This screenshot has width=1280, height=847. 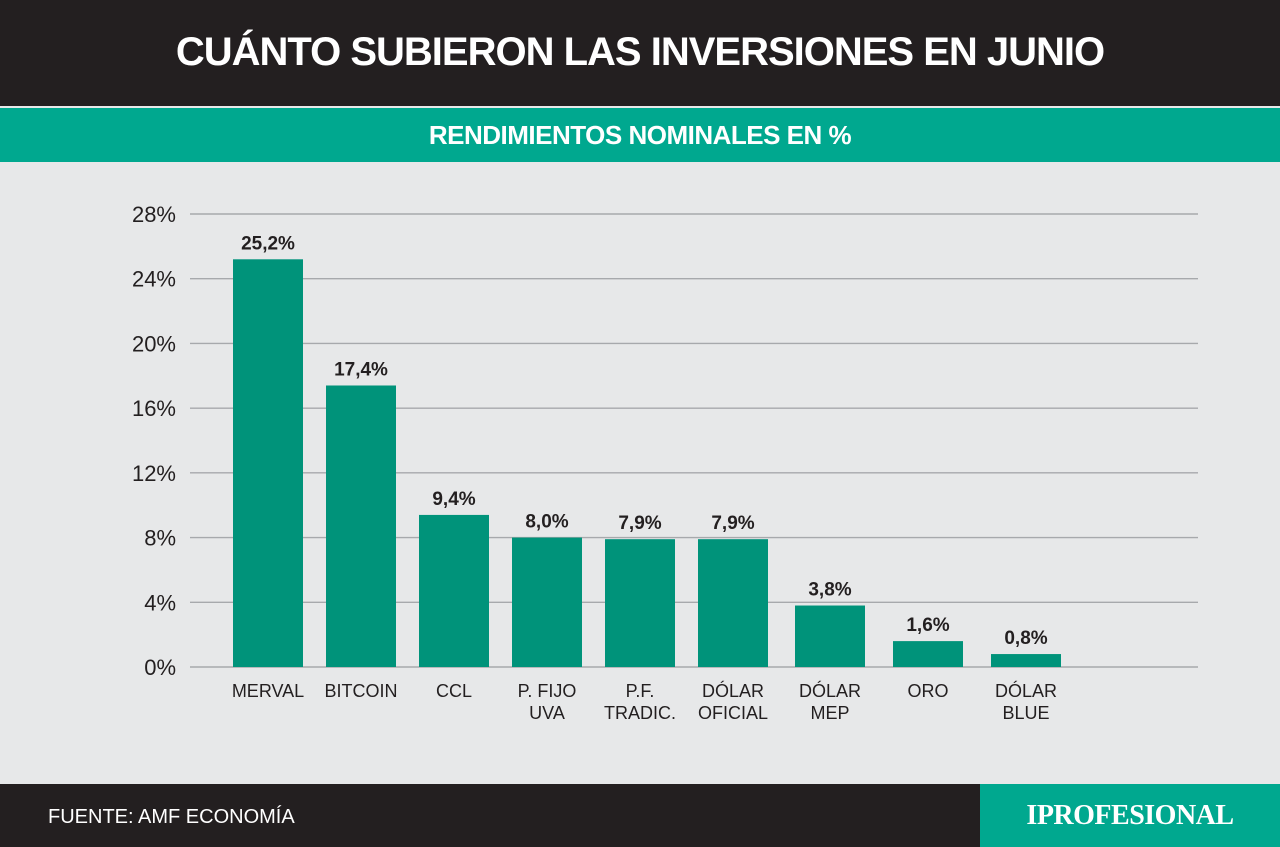 I want to click on y-tick-label: 20%, so click(x=154, y=343).